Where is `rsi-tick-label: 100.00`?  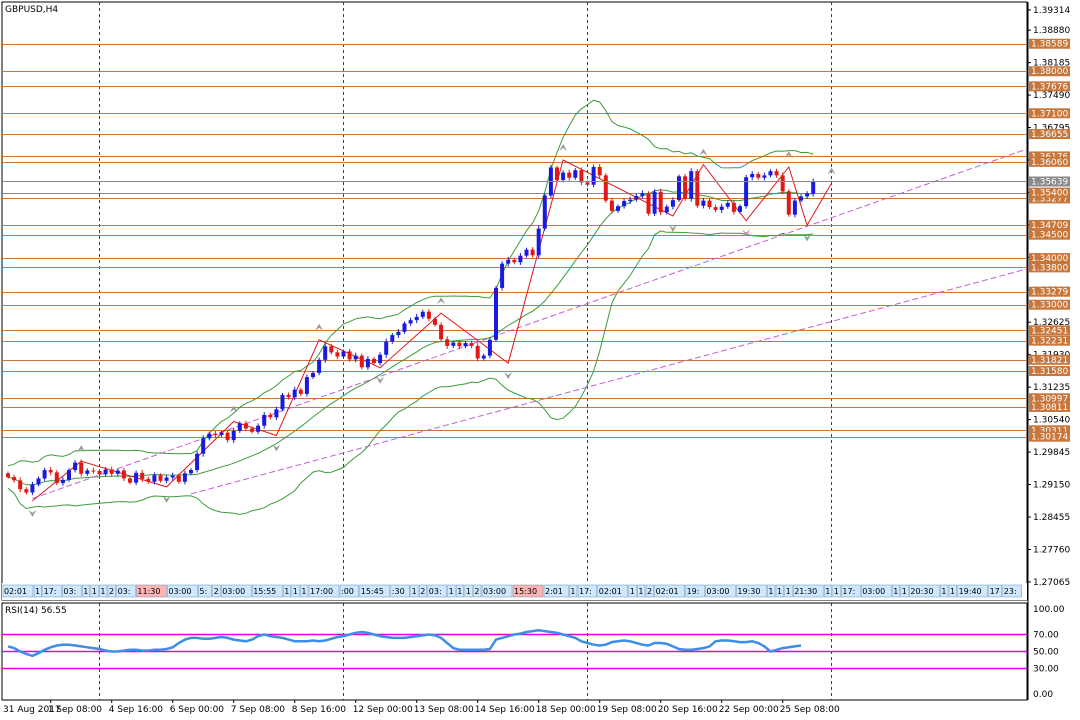
rsi-tick-label: 100.00 is located at coordinates (1049, 610).